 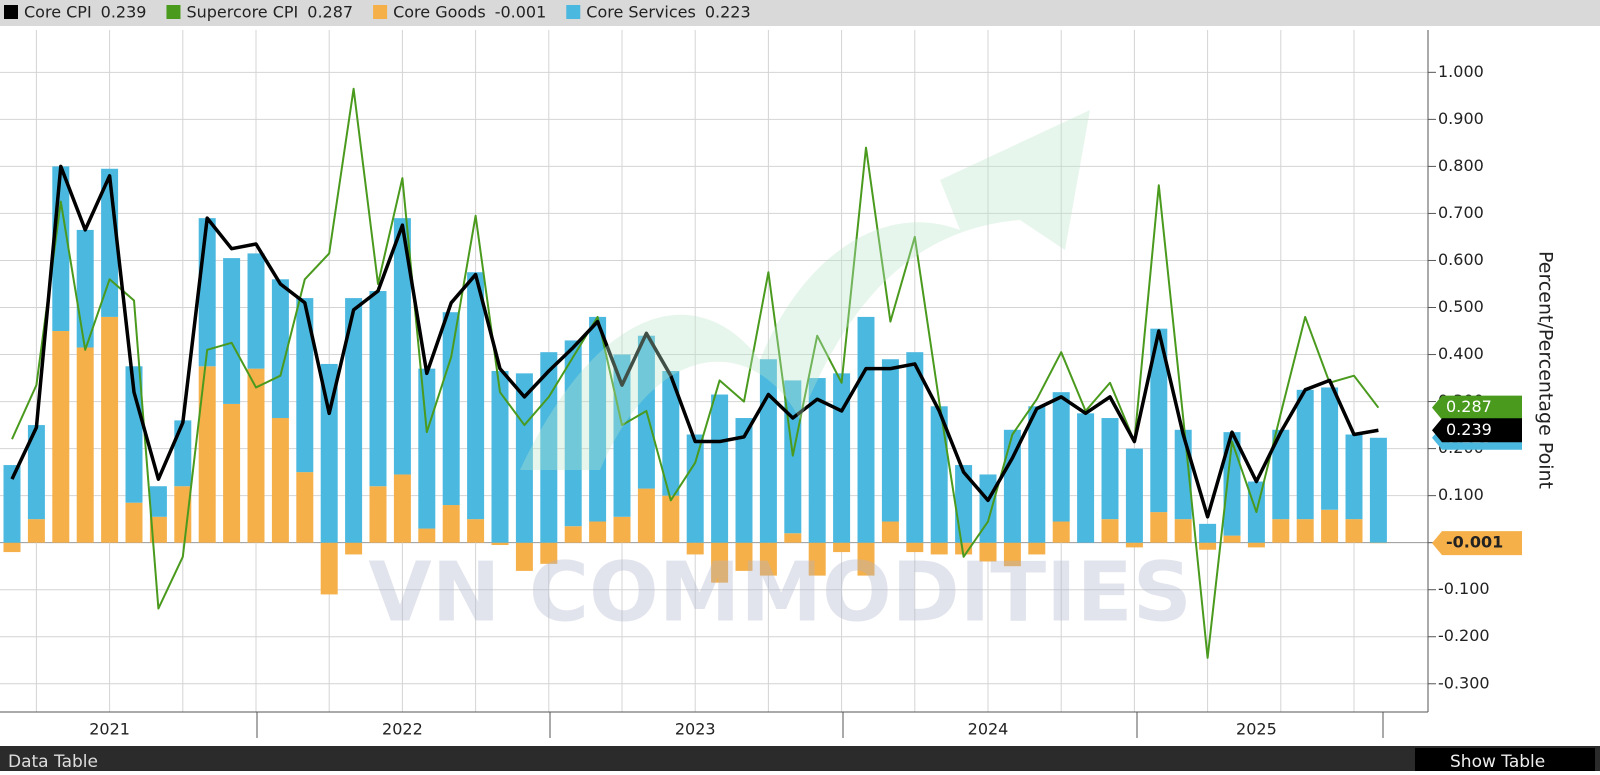 What do you see at coordinates (1464, 682) in the screenshot?
I see `y-tick-label: -0.300` at bounding box center [1464, 682].